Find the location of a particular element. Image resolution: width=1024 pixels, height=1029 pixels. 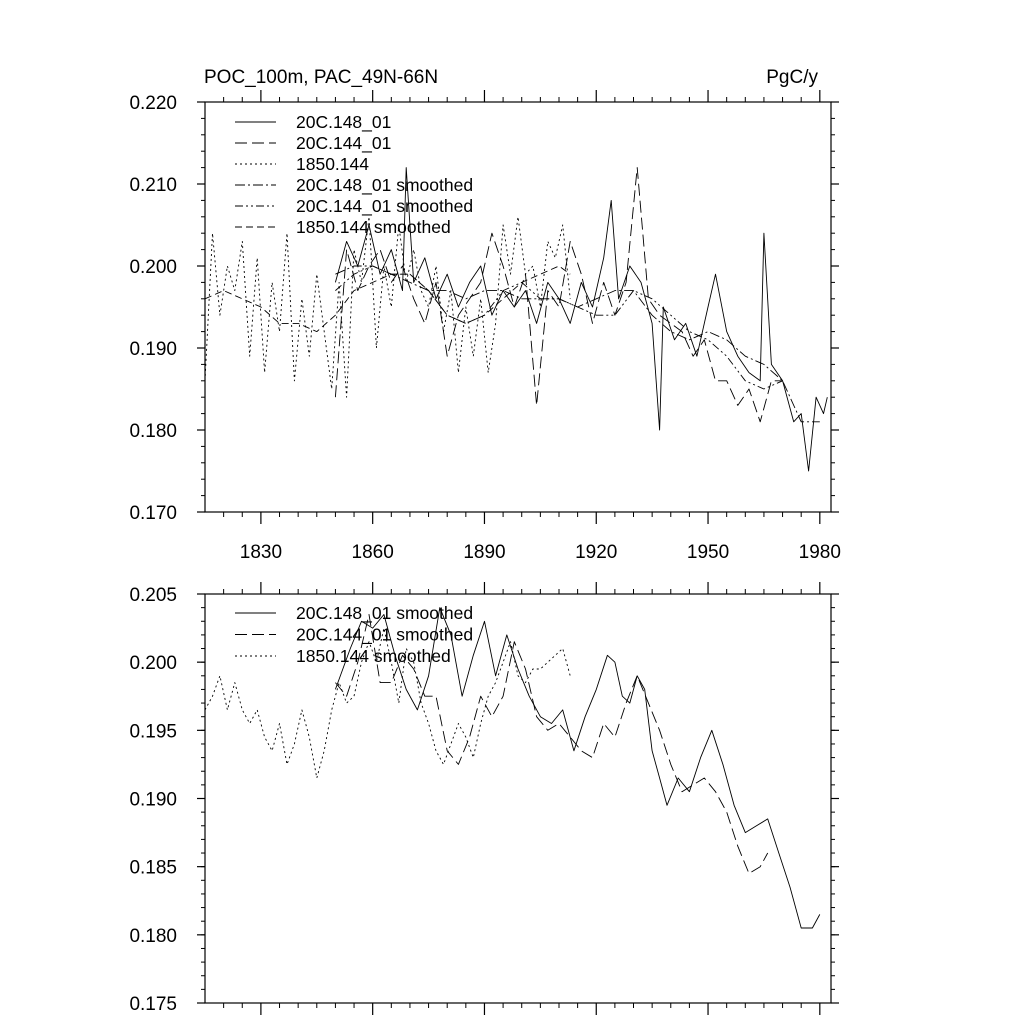

y-tick-label: 0.175 is located at coordinates (153, 1004).